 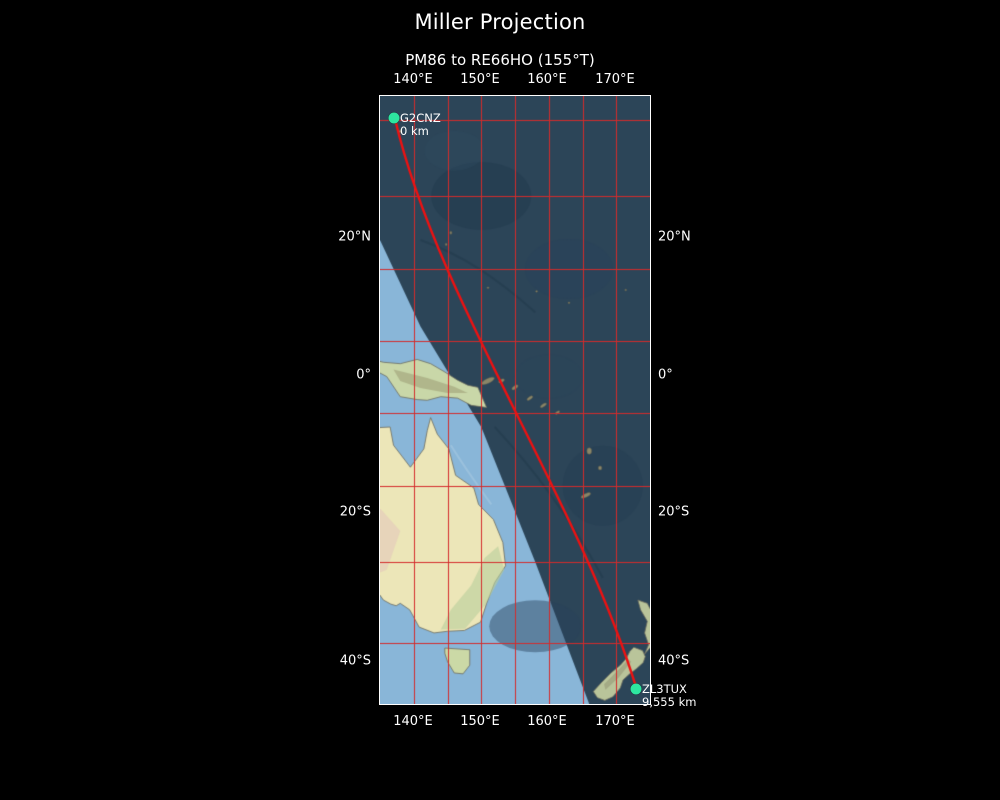 I want to click on axis-tick-right-2: 20°S, so click(x=674, y=512).